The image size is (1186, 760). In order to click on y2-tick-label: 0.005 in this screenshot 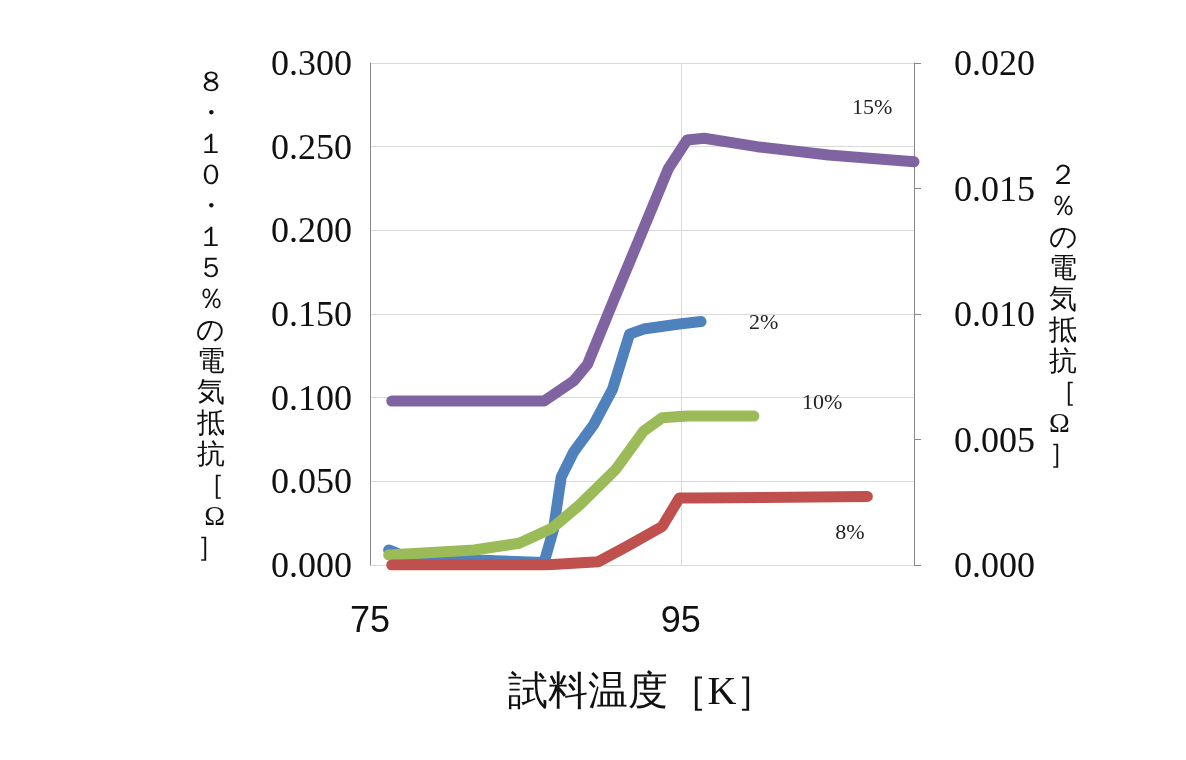, I will do `click(994, 439)`.